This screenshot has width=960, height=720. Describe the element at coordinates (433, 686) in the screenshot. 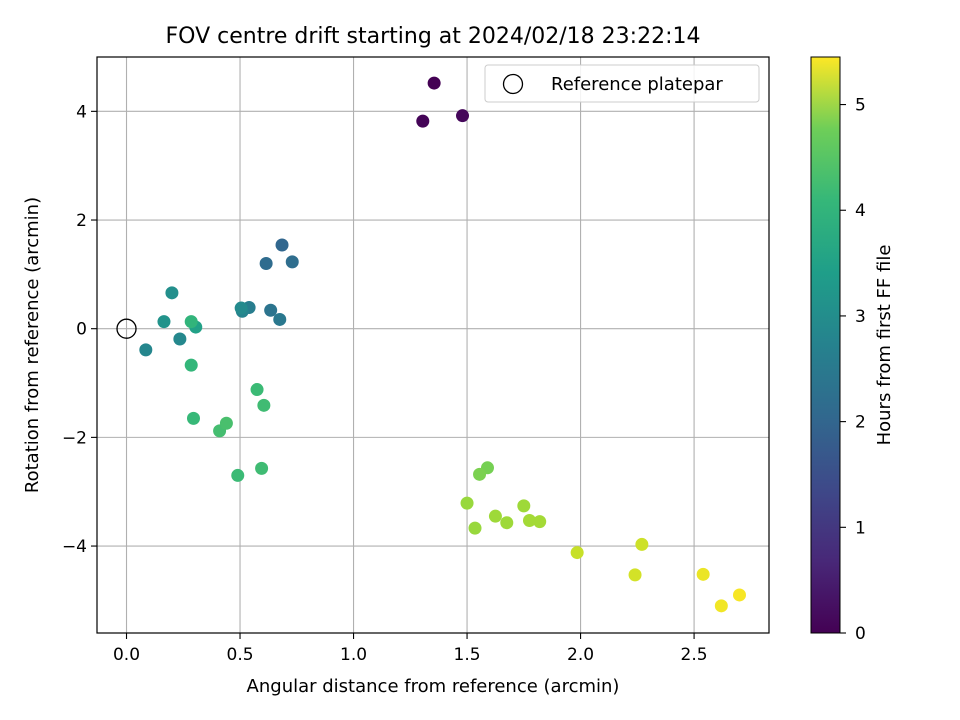

I see `x-axis-label: Angular distance from reference (arcmin)` at that location.